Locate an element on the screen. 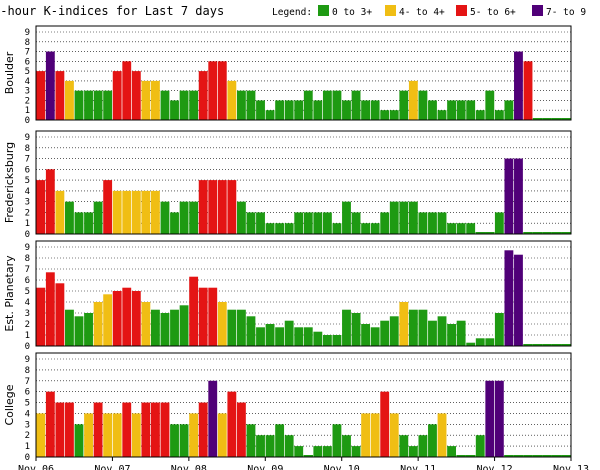  legend-text-1: 4- to 4+ is located at coordinates (422, 12).